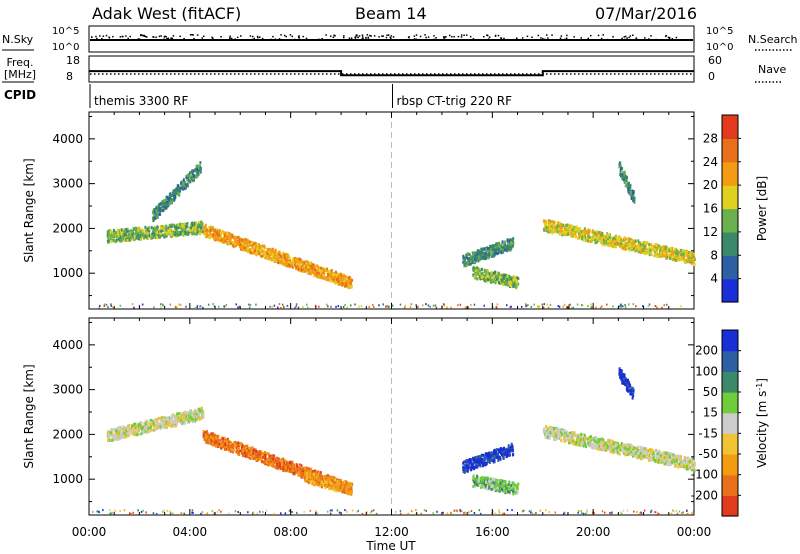 The height and width of the screenshot is (554, 800). What do you see at coordinates (67, 139) in the screenshot?
I see `y-tick-label: 4000` at bounding box center [67, 139].